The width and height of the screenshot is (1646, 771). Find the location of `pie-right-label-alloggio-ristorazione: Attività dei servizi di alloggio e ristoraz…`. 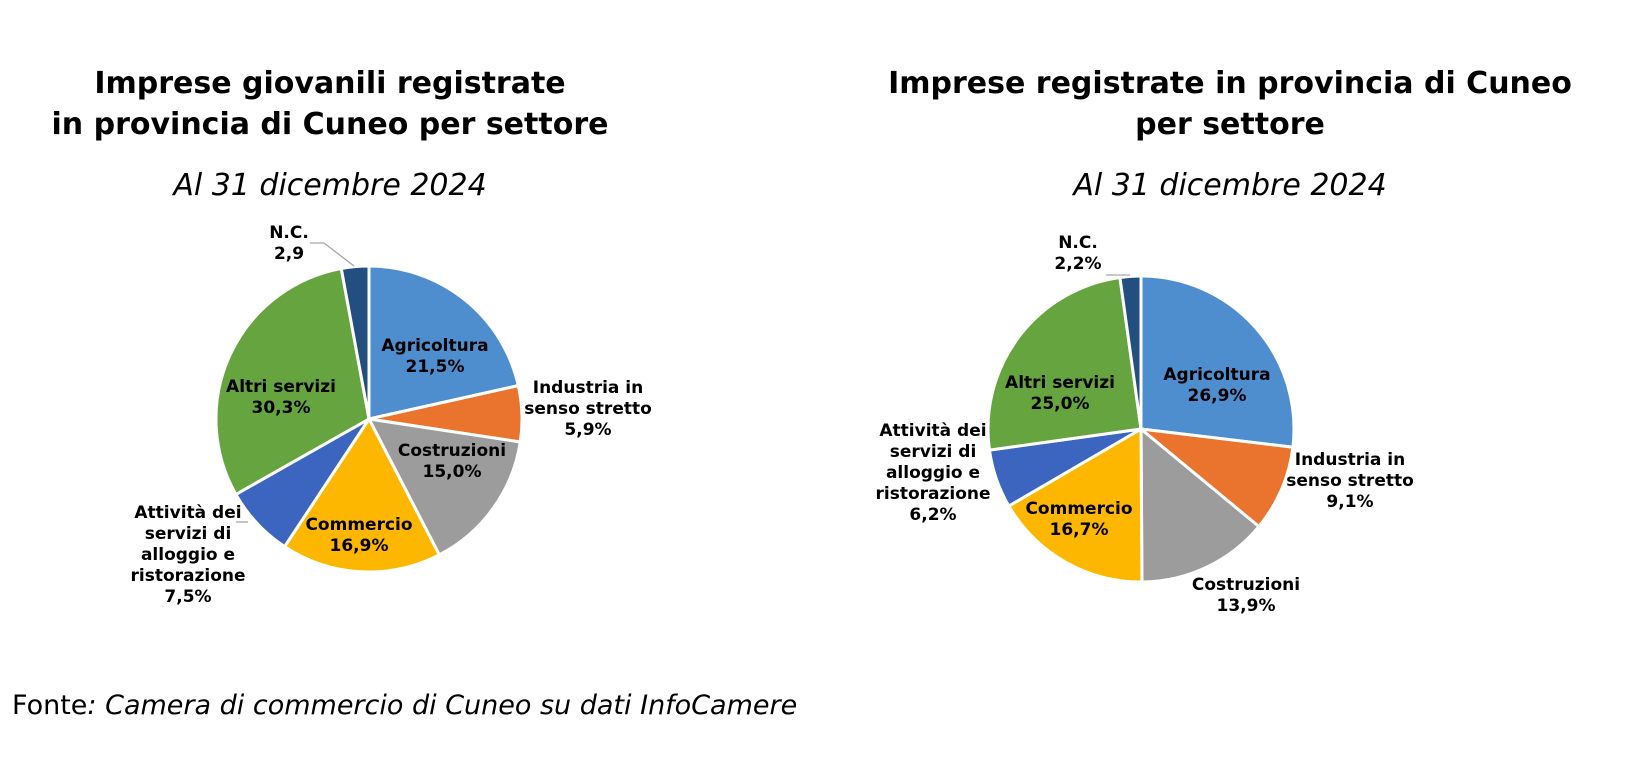

pie-right-label-alloggio-ristorazione: Attività dei servizi di alloggio e ristoraz… is located at coordinates (932, 473).